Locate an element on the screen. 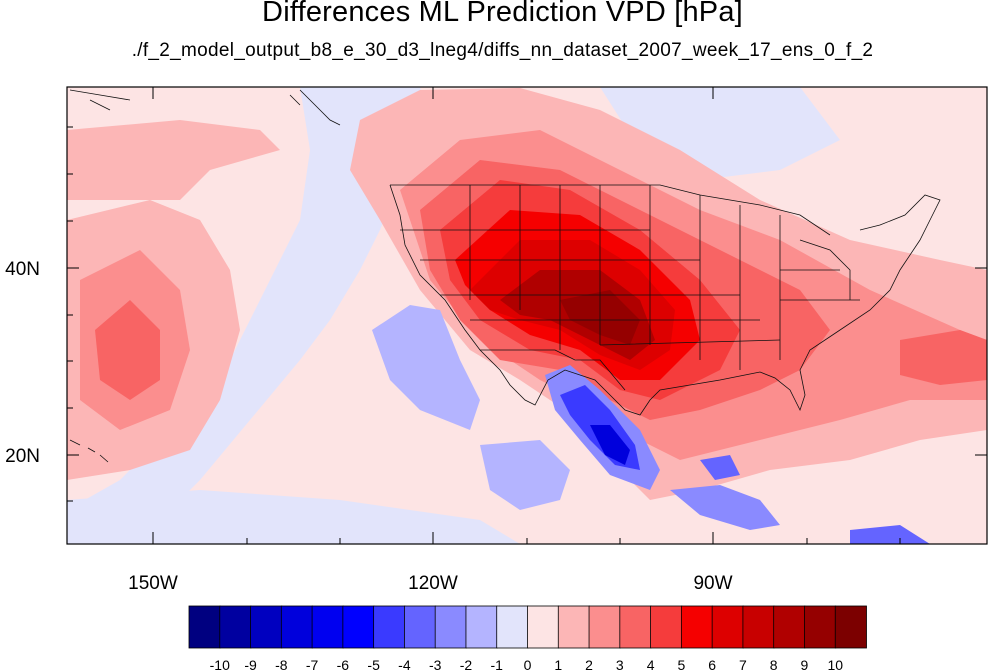 Image resolution: width=1005 pixels, height=672 pixels. x-tick-150w: 150W is located at coordinates (153, 583).